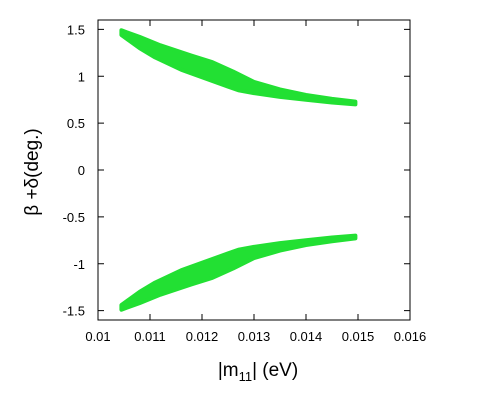 The image size is (500, 400). What do you see at coordinates (81, 76) in the screenshot?
I see `y-tick-label: 1` at bounding box center [81, 76].